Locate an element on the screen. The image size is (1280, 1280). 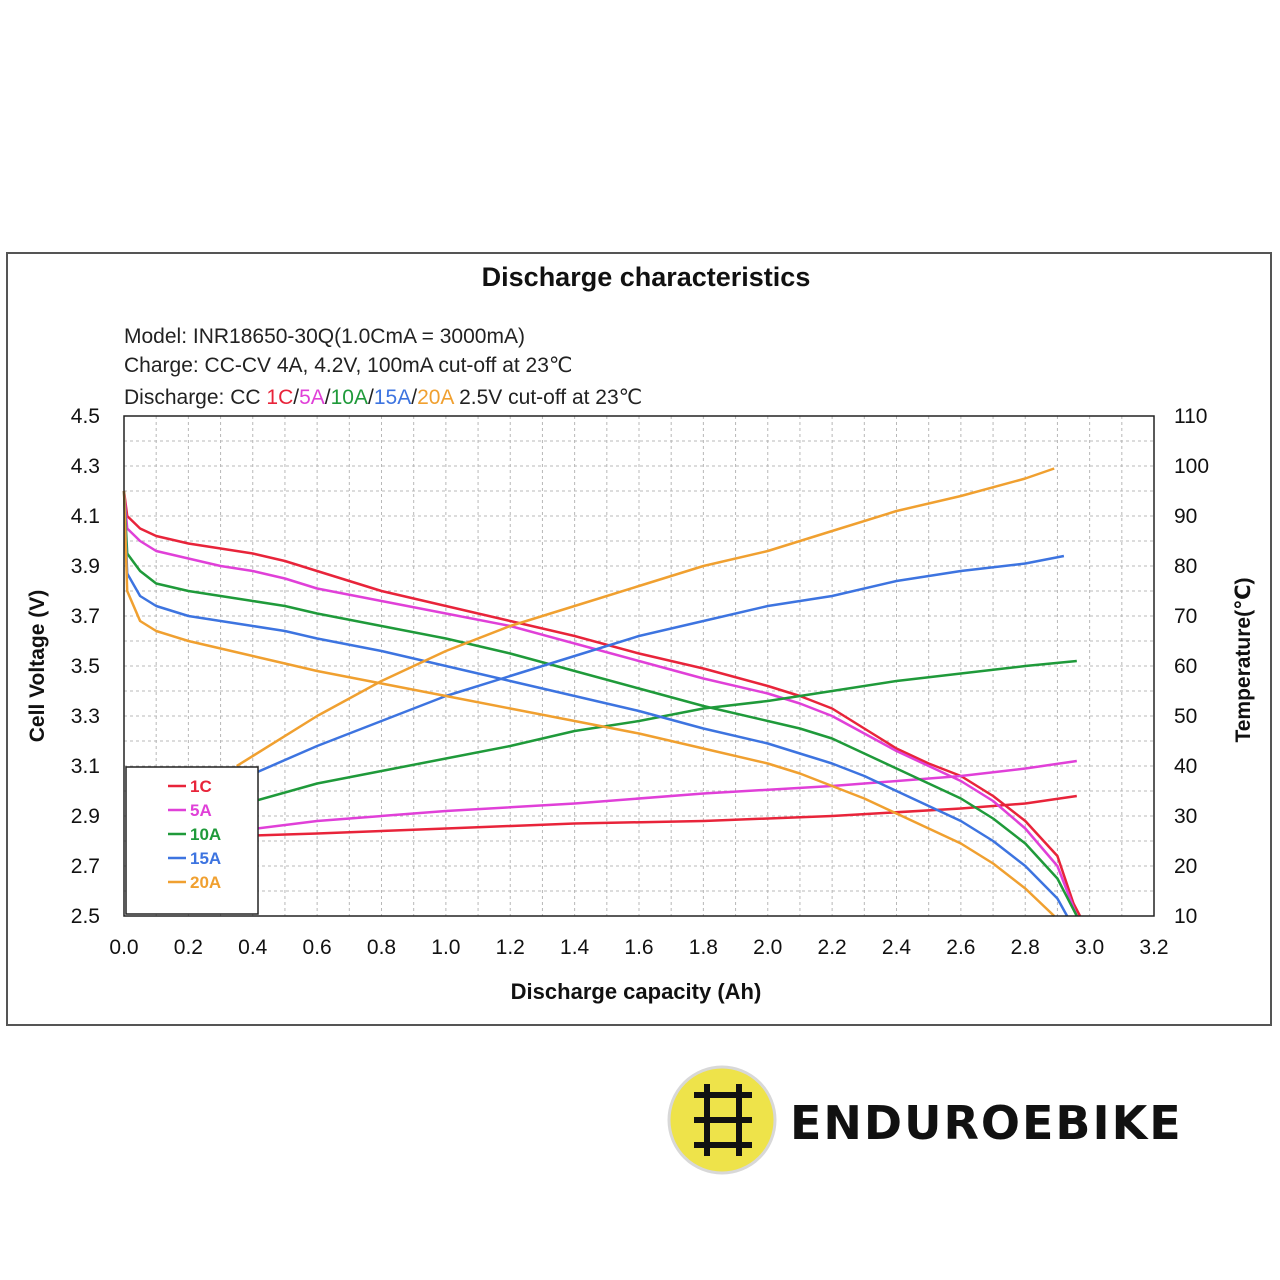
chart-title: Discharge characteristics is located at coordinates (646, 277).